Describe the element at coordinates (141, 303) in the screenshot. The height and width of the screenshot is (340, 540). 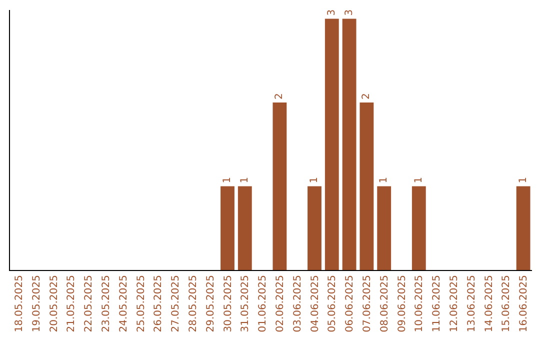
I see `x-tick-label: 25.05.2025` at that location.